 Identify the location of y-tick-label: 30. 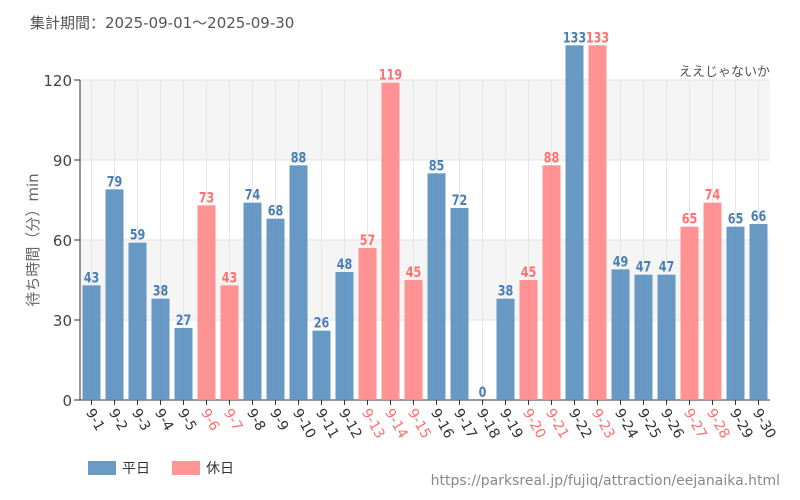
(62, 321).